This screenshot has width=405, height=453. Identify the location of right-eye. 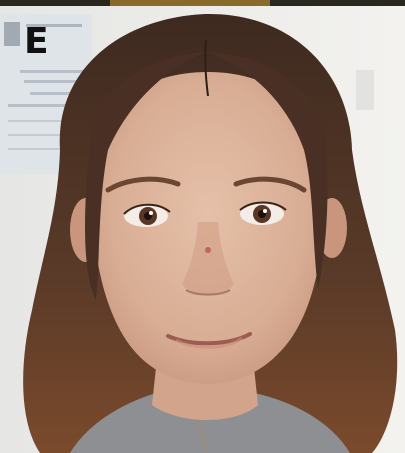
(263, 213).